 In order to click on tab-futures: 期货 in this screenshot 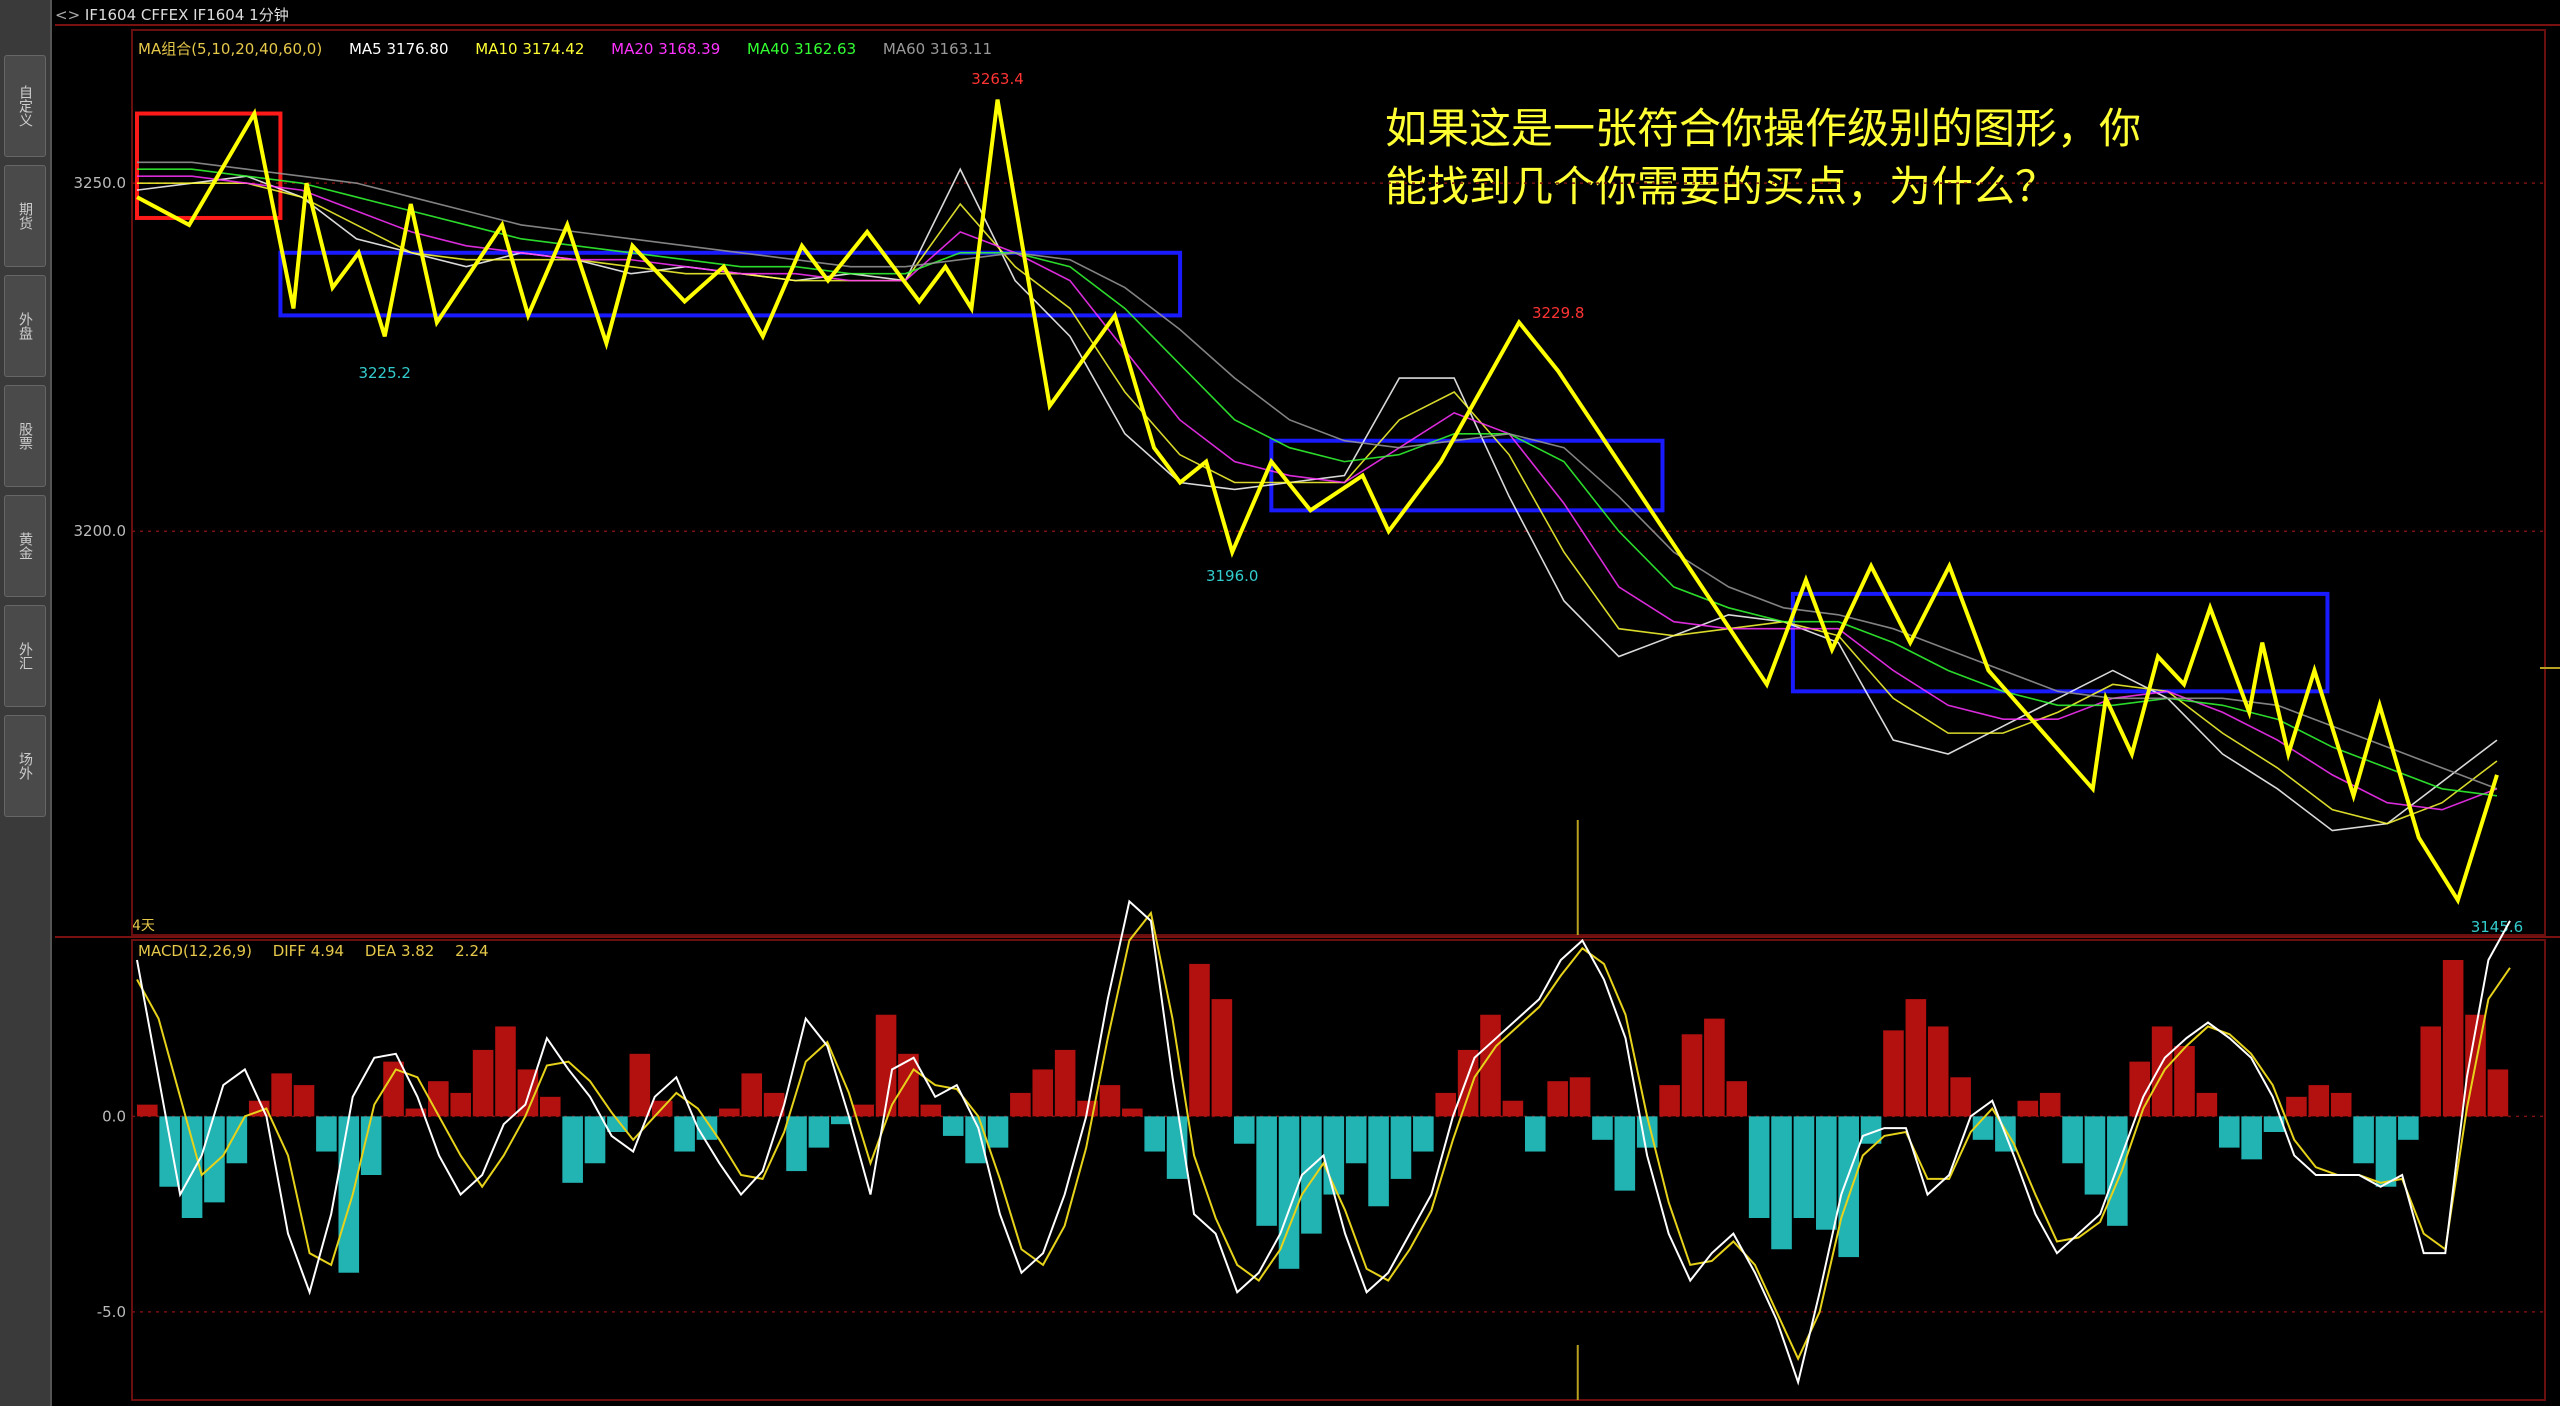, I will do `click(25, 216)`.